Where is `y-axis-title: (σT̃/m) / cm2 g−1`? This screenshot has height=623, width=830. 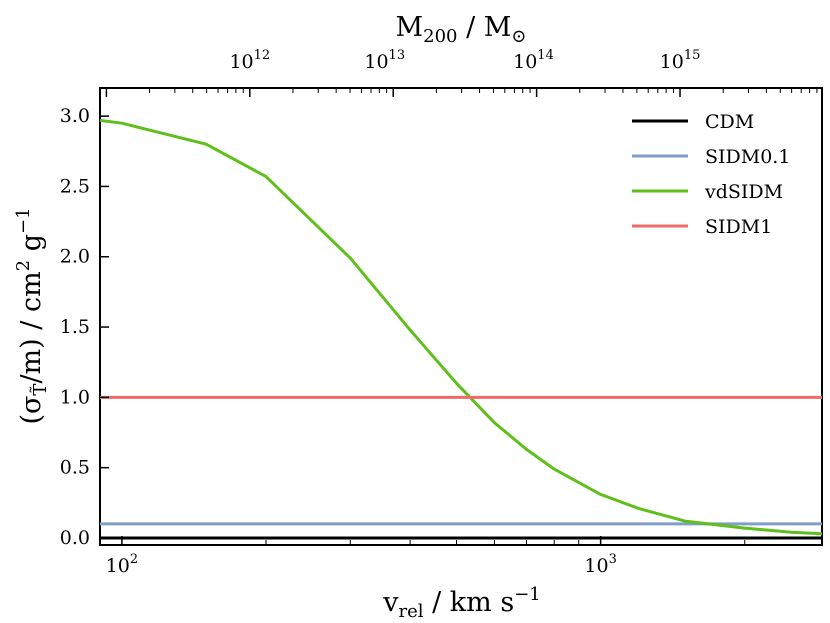
y-axis-title: (σT̃/m) / cm2 g−1 is located at coordinates (32, 315).